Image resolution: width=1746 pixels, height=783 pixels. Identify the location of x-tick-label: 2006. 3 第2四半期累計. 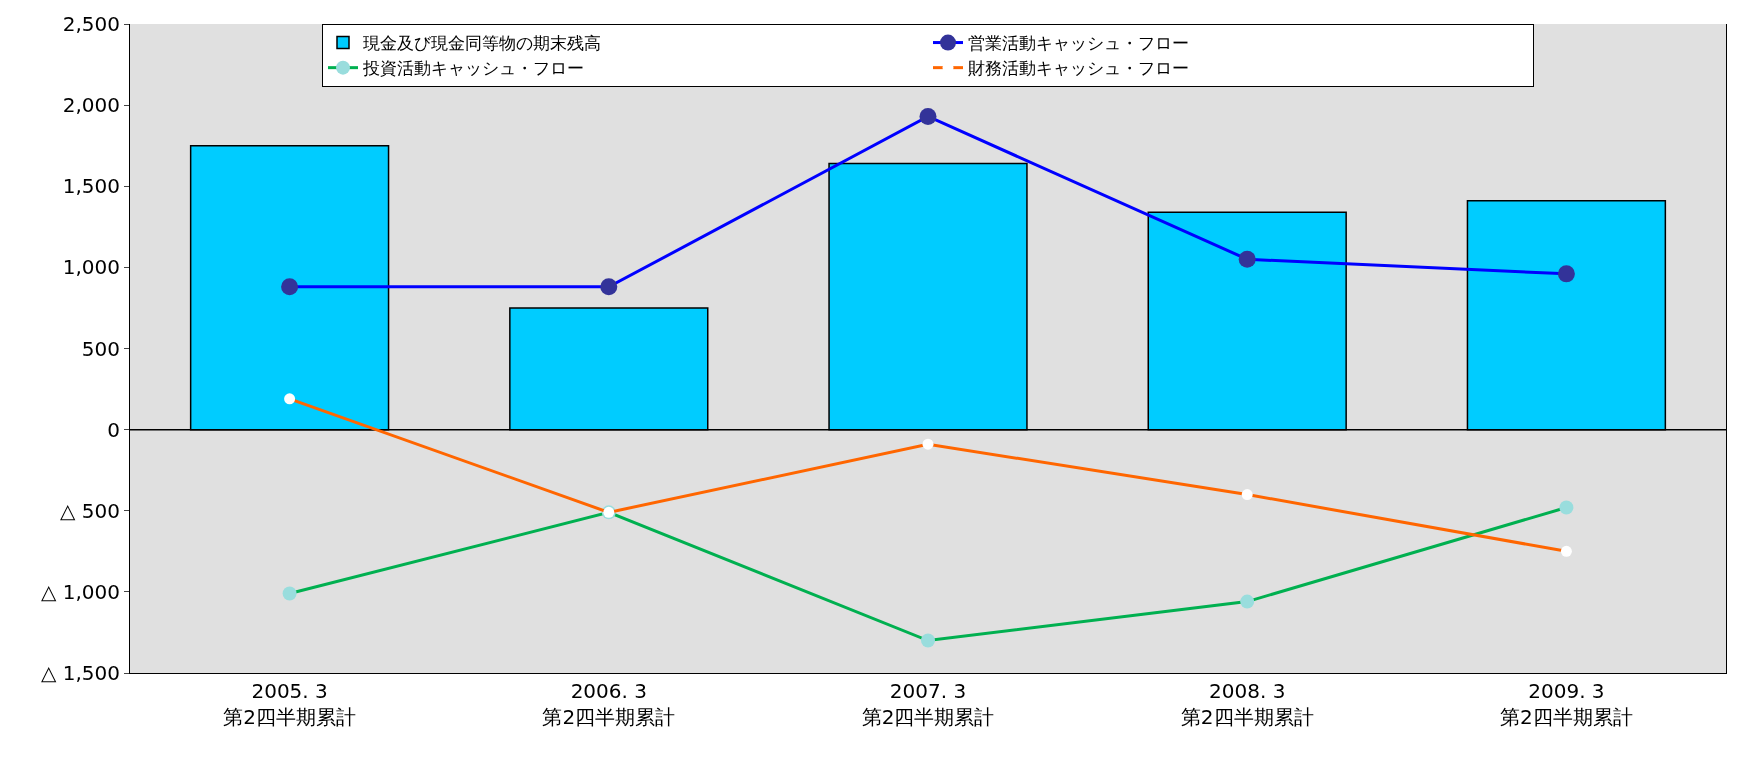
(609, 704).